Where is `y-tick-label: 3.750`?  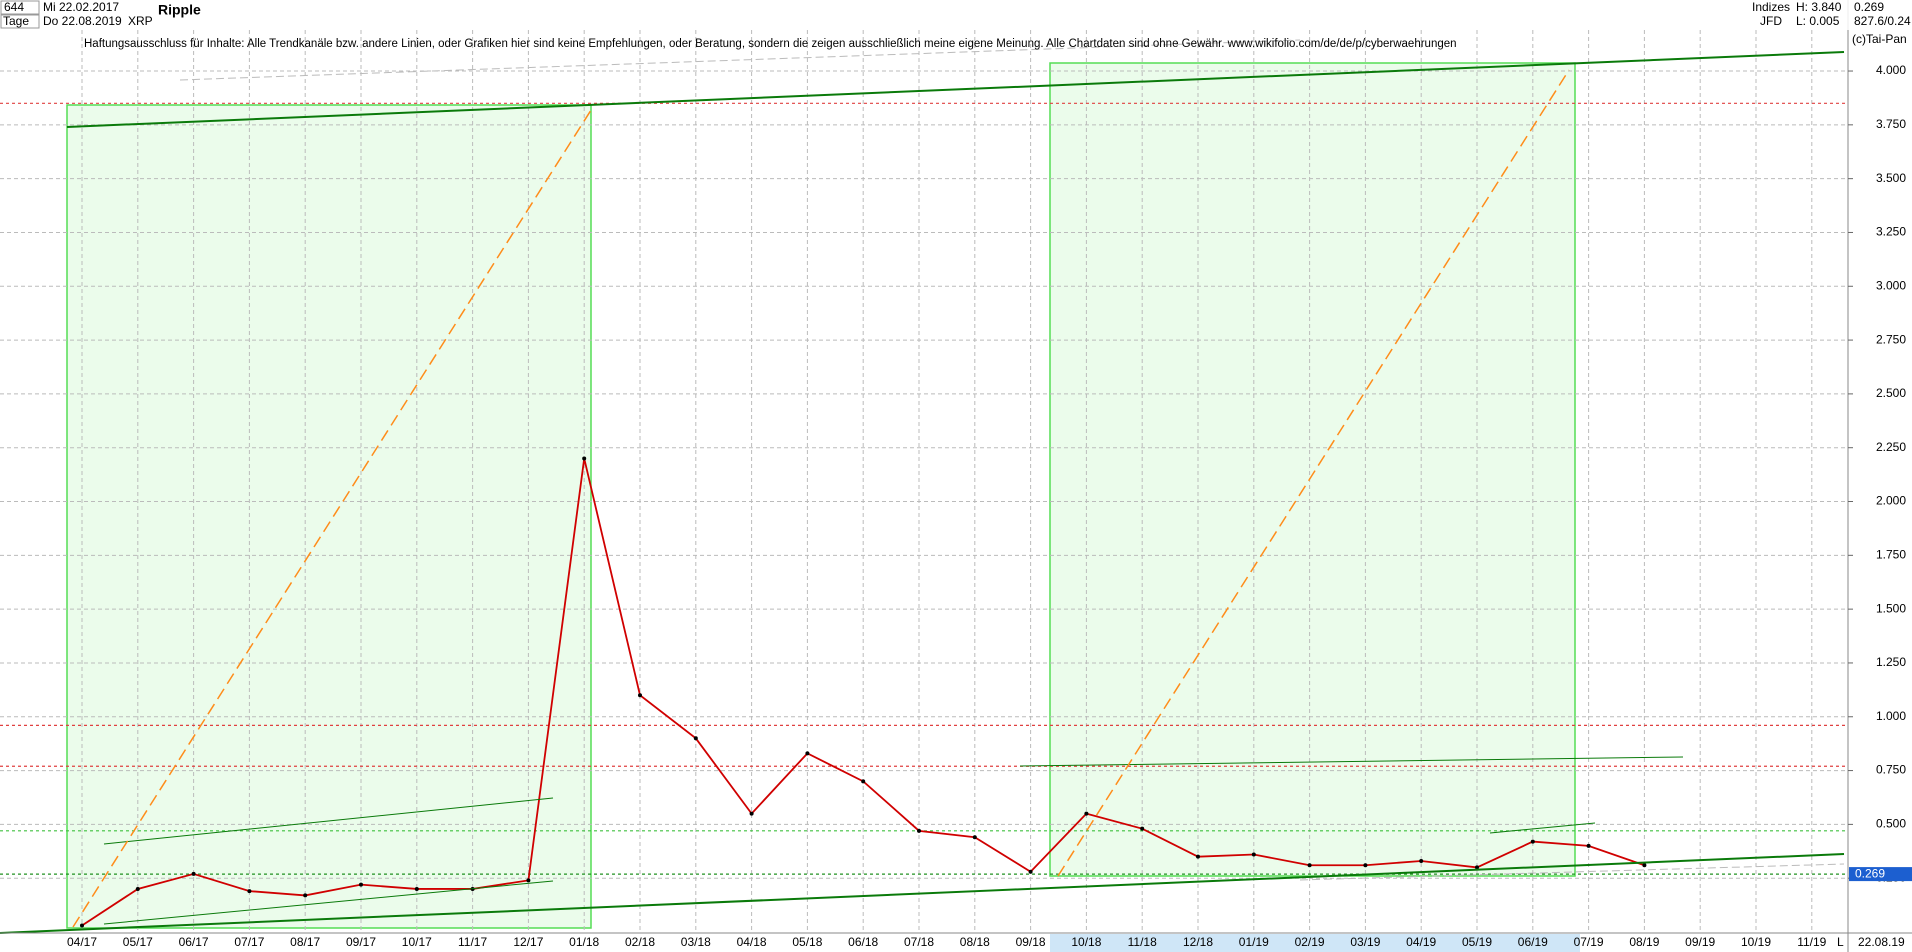 y-tick-label: 3.750 is located at coordinates (1891, 124).